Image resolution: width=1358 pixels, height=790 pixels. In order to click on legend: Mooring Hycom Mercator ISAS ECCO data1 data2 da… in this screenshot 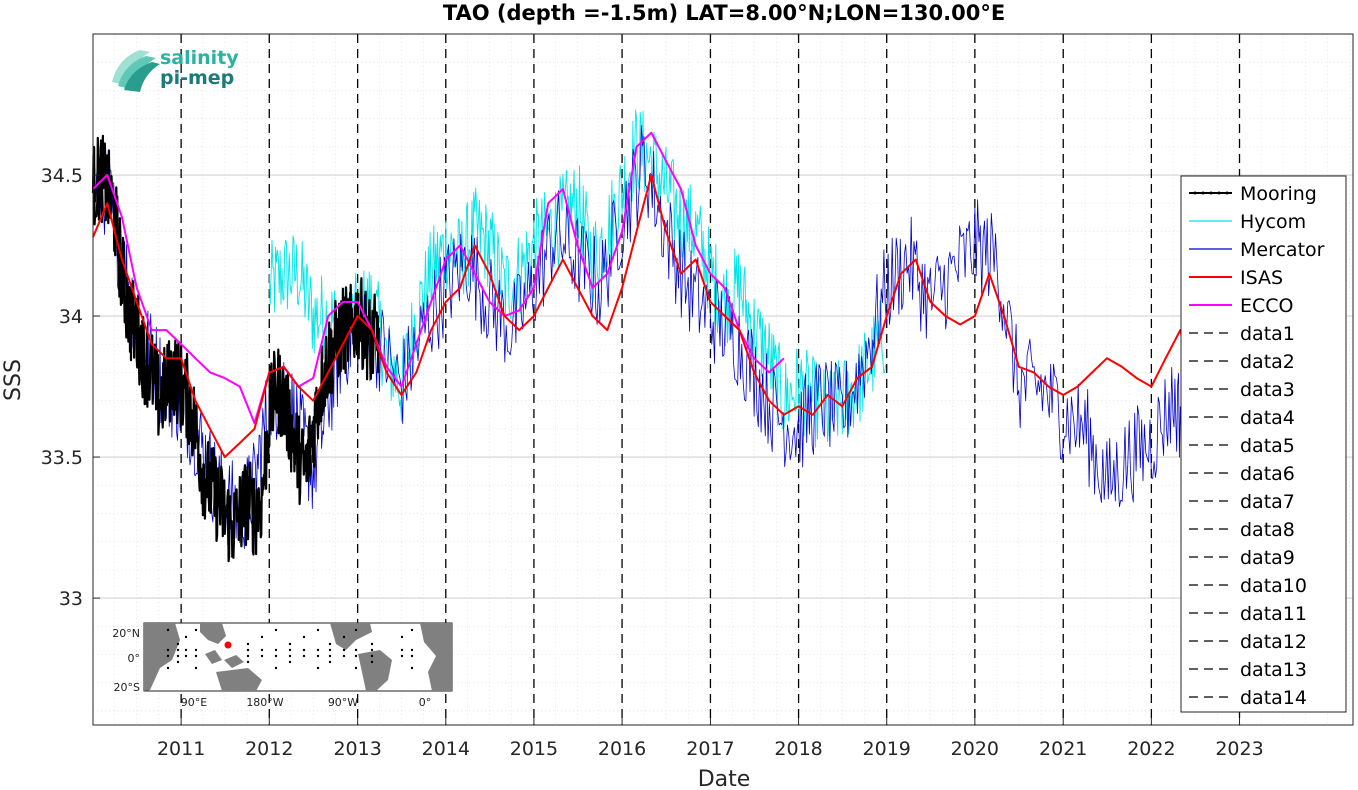, I will do `click(1263, 444)`.